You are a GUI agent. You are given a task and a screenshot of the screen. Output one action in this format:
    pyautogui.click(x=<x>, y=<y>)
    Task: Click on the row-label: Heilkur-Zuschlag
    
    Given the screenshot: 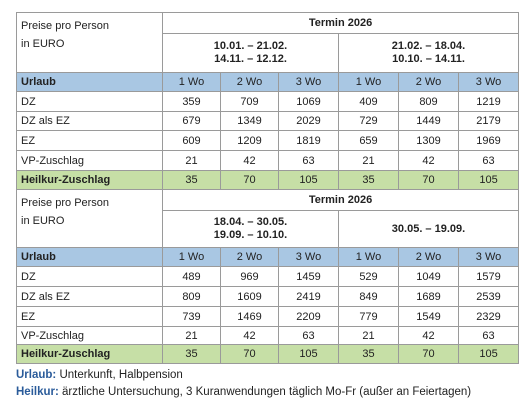 What is the action you would take?
    pyautogui.click(x=89, y=180)
    